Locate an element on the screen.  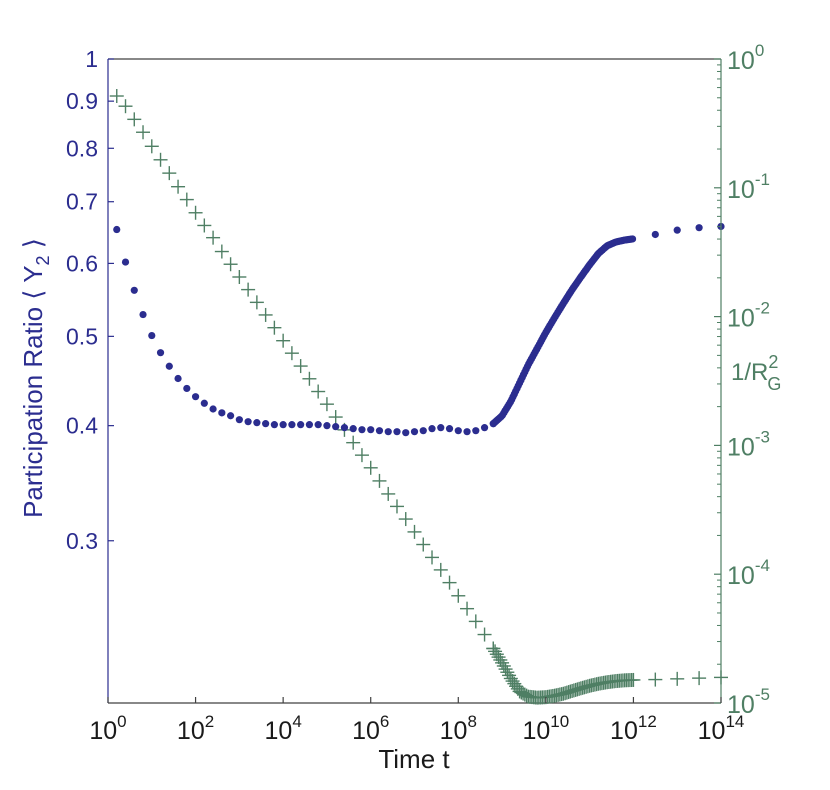
right-y-tick-label: 10⁻⁴ is located at coordinates (748, 573).